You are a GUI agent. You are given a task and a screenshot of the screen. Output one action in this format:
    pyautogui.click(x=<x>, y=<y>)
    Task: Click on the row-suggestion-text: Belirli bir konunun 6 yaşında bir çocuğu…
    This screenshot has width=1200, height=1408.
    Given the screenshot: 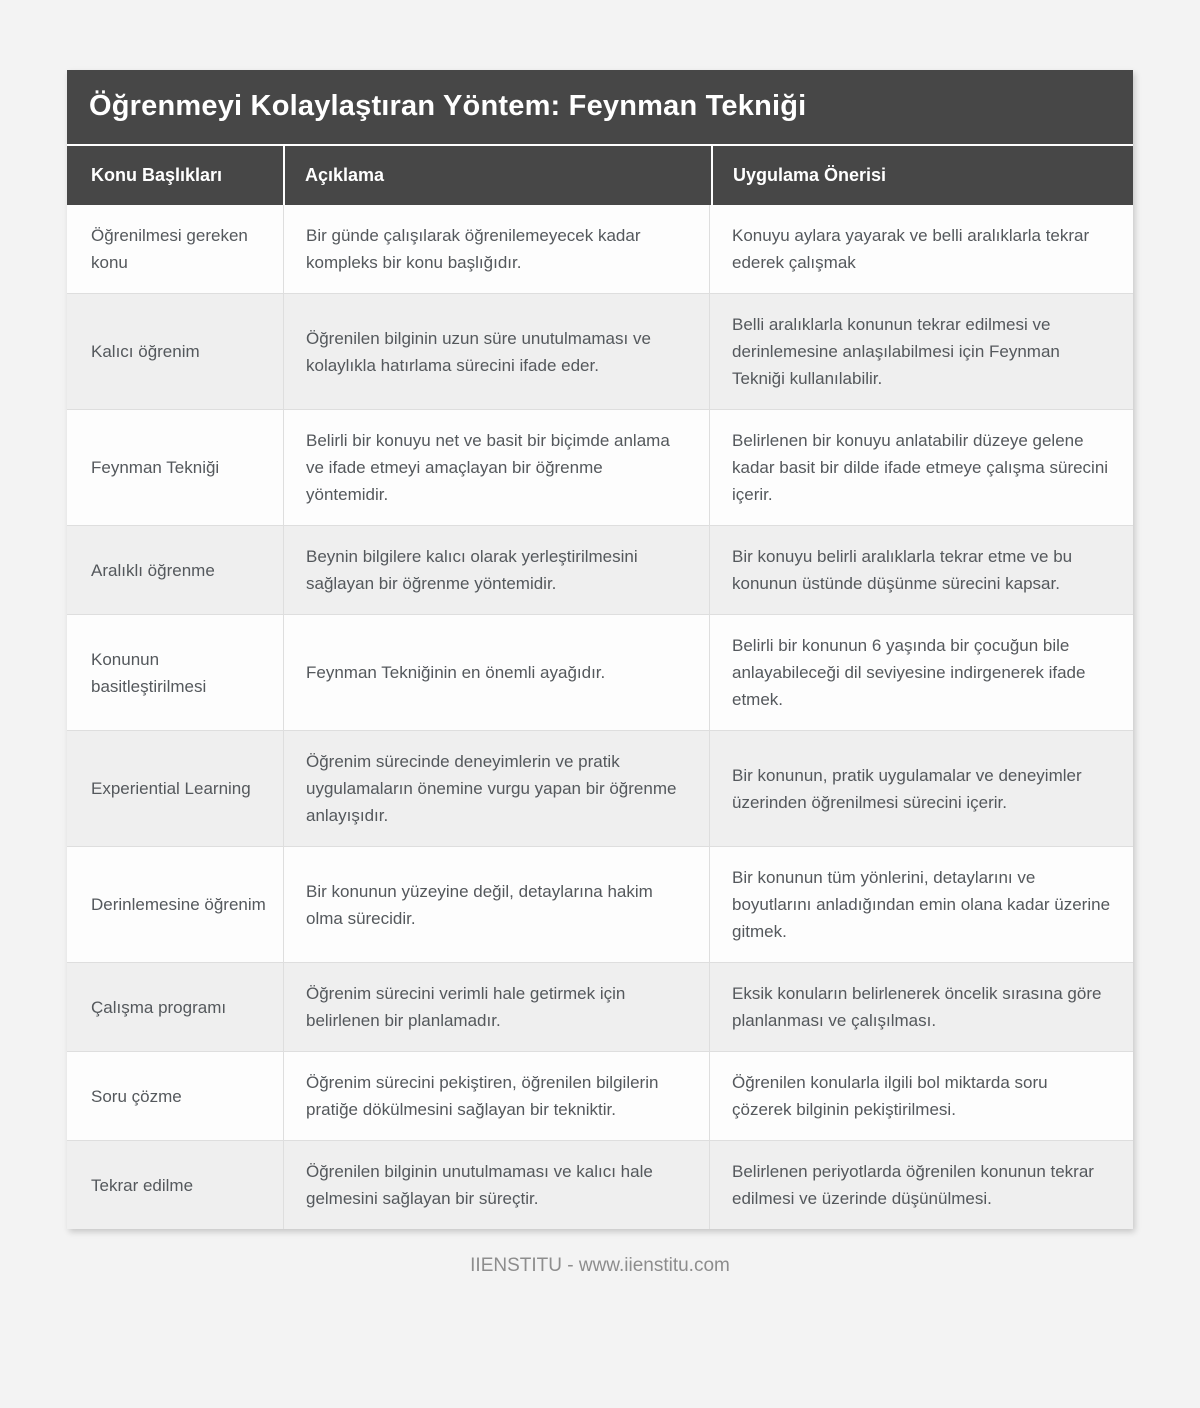 What is the action you would take?
    pyautogui.click(x=921, y=672)
    